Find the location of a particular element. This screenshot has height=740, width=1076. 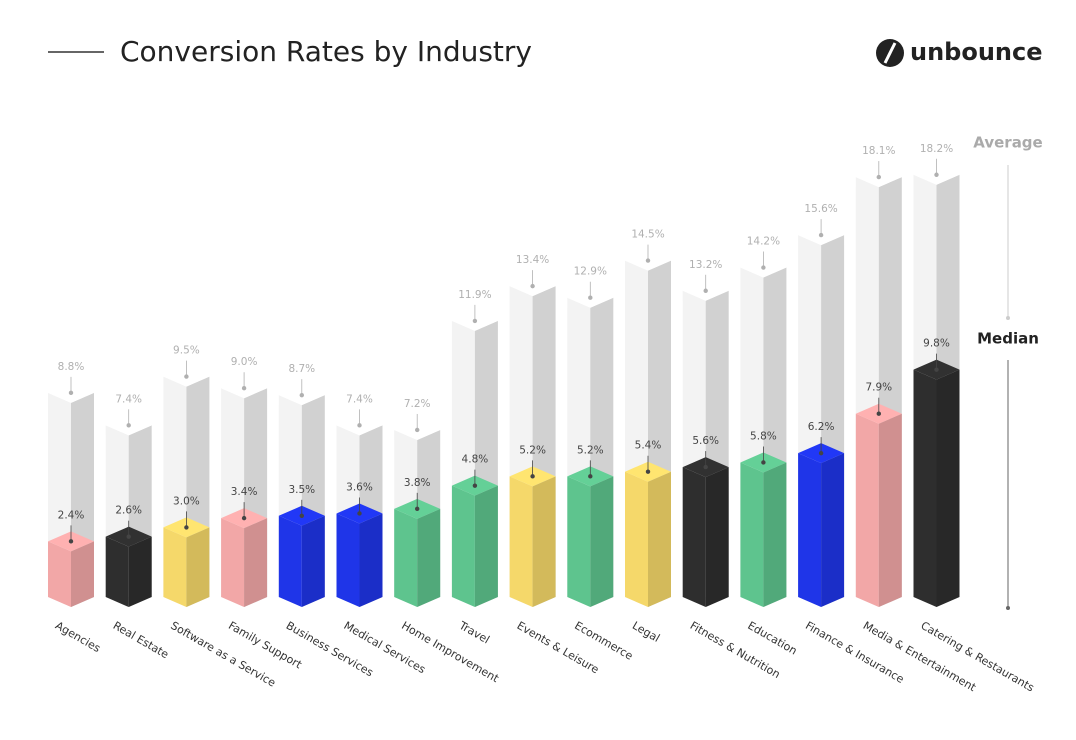

value-label: 9.8% is located at coordinates (936, 344).